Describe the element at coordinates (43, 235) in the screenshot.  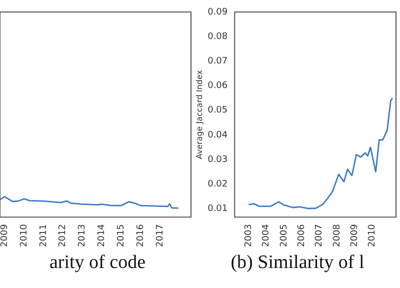
I see `x-tick-label: 2011` at that location.